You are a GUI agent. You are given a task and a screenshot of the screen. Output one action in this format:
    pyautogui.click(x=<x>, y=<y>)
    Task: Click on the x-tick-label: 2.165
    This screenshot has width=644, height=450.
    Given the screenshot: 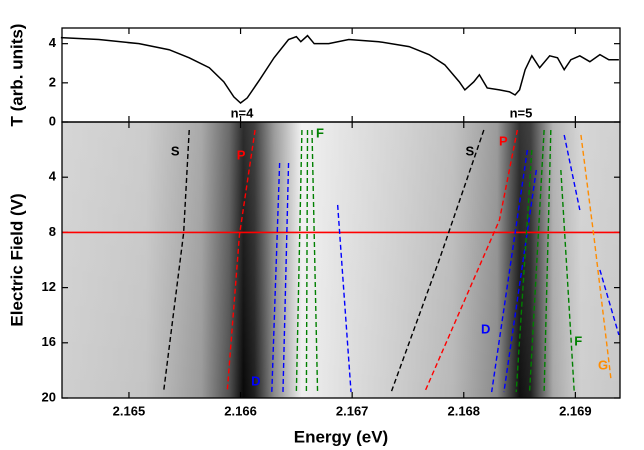 What is the action you would take?
    pyautogui.click(x=129, y=410)
    